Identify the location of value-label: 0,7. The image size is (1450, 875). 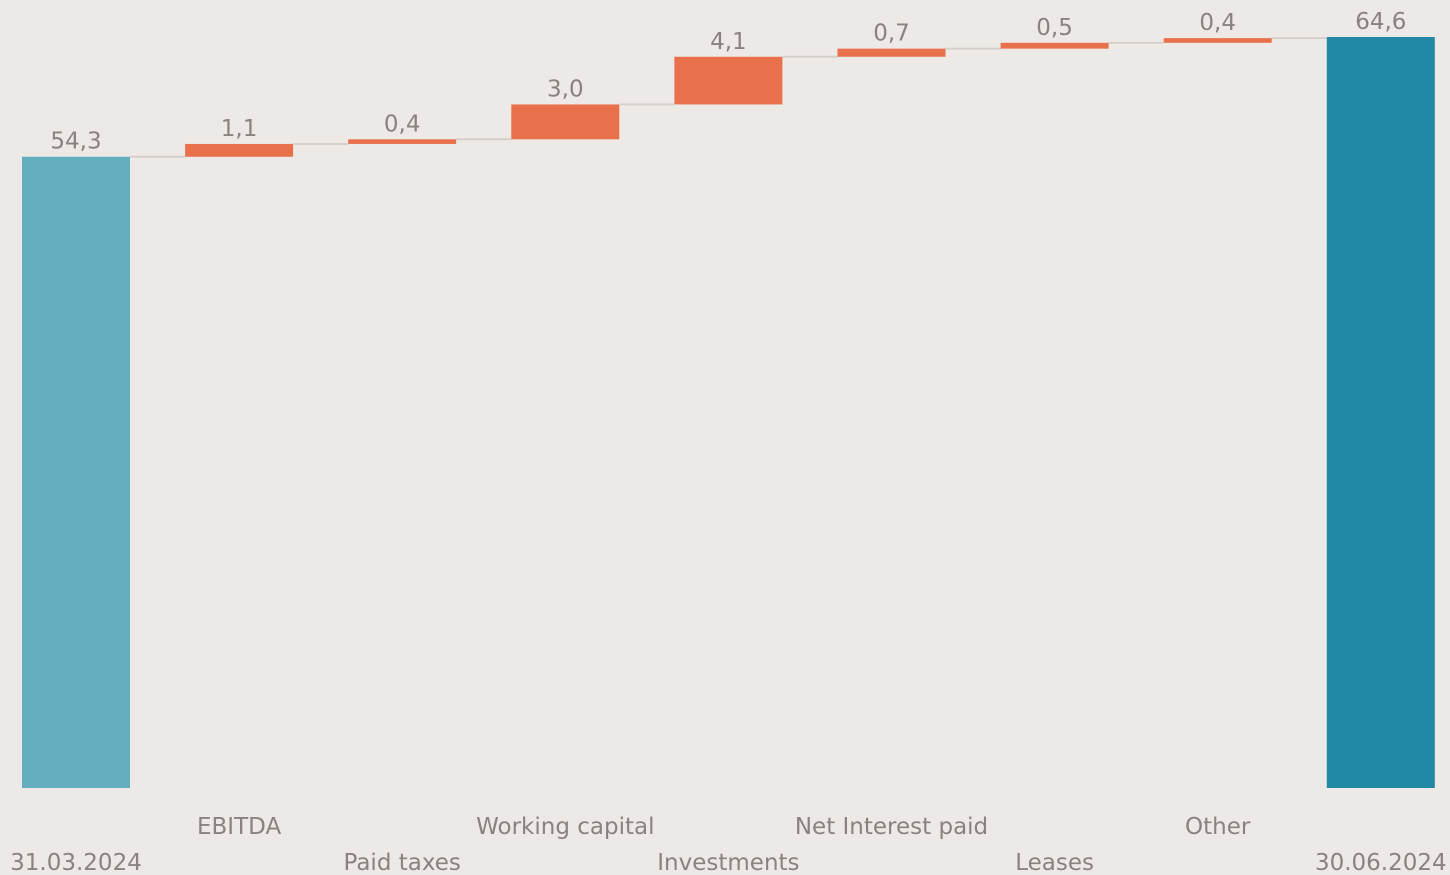
(891, 34).